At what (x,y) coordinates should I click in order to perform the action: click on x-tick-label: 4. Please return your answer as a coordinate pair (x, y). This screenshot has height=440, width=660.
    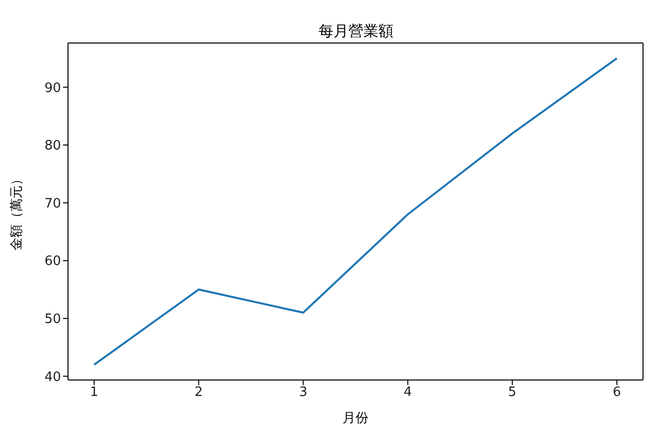
    Looking at the image, I should click on (408, 392).